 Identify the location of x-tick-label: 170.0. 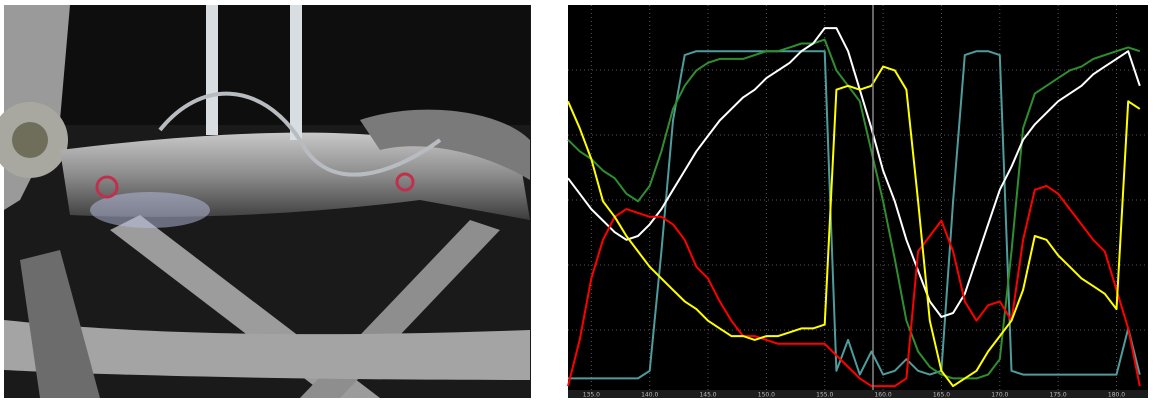
(999, 395).